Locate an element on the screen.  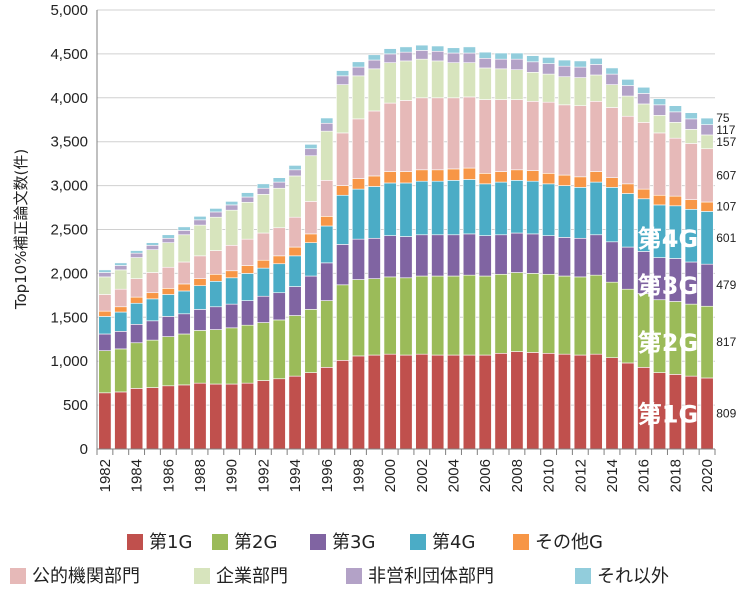
segment-label: 第1G is located at coordinates (668, 414).